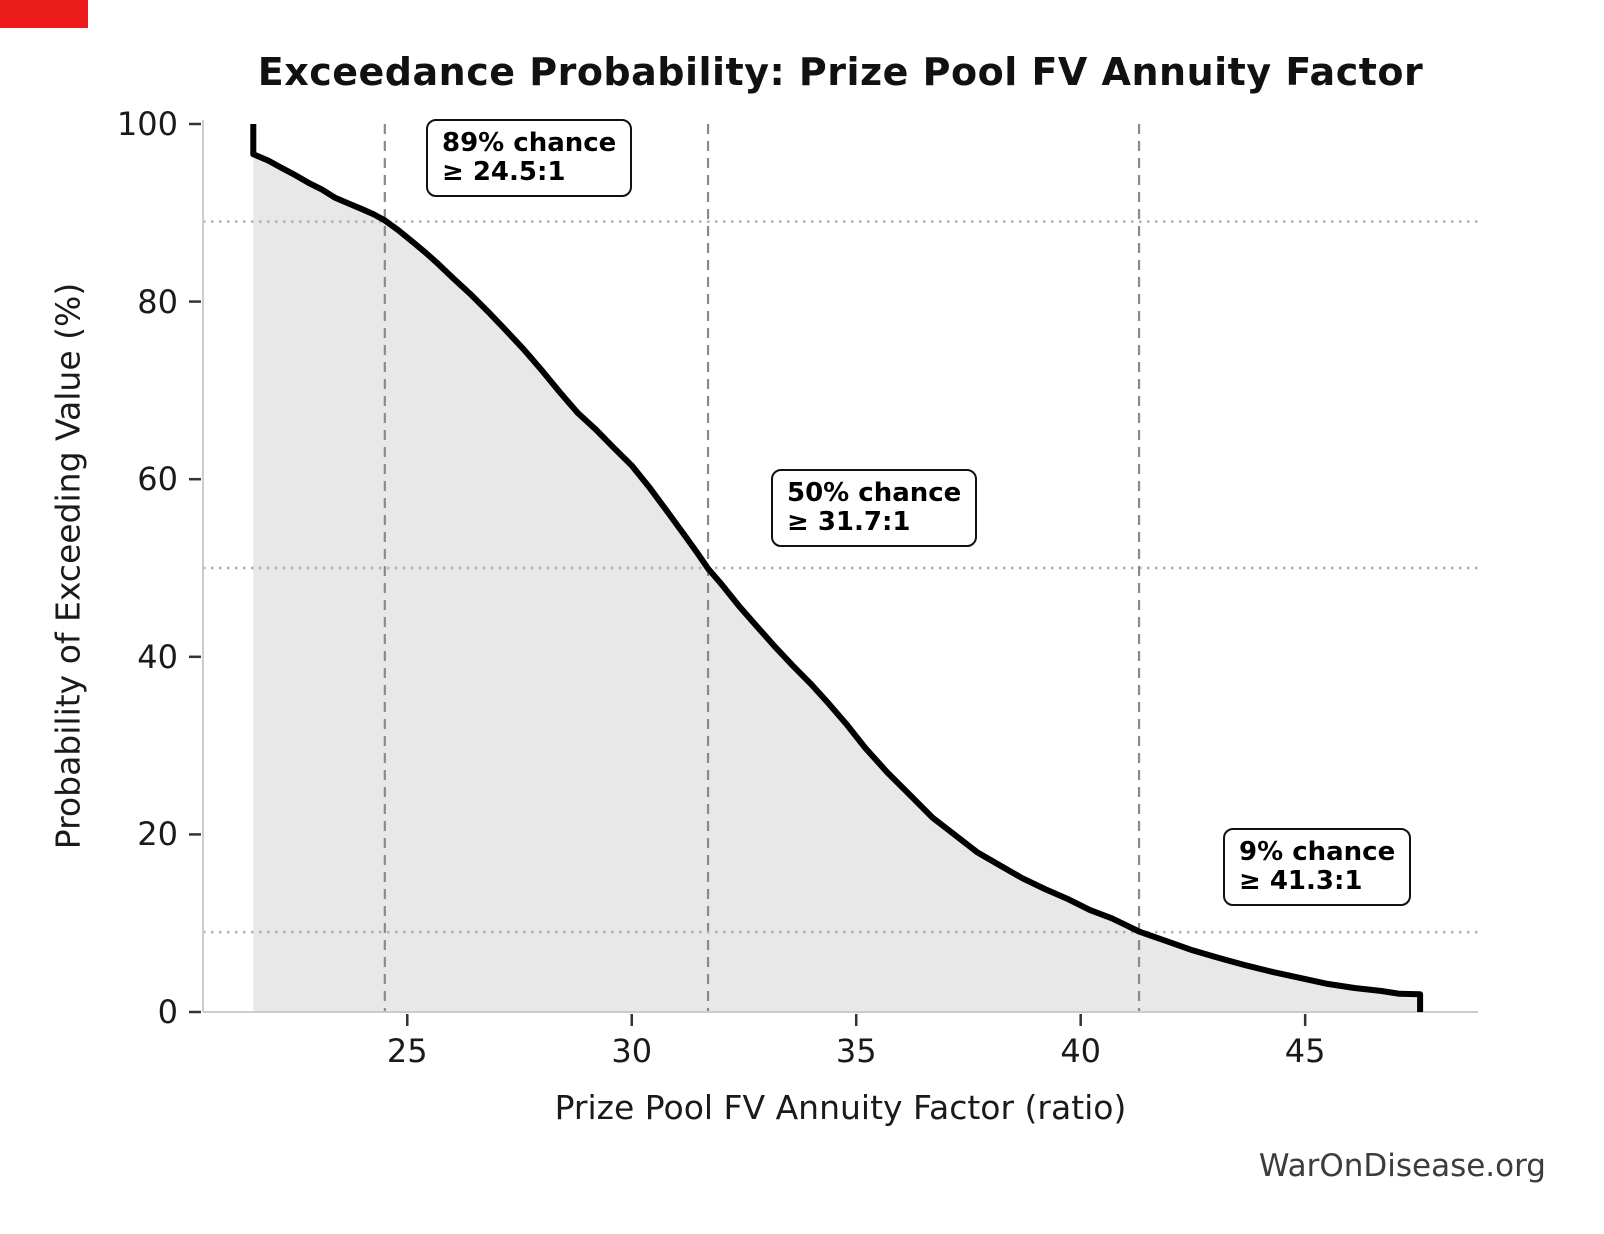 The height and width of the screenshot is (1234, 1604). Describe the element at coordinates (856, 1051) in the screenshot. I see `x-tick-label: 35` at that location.